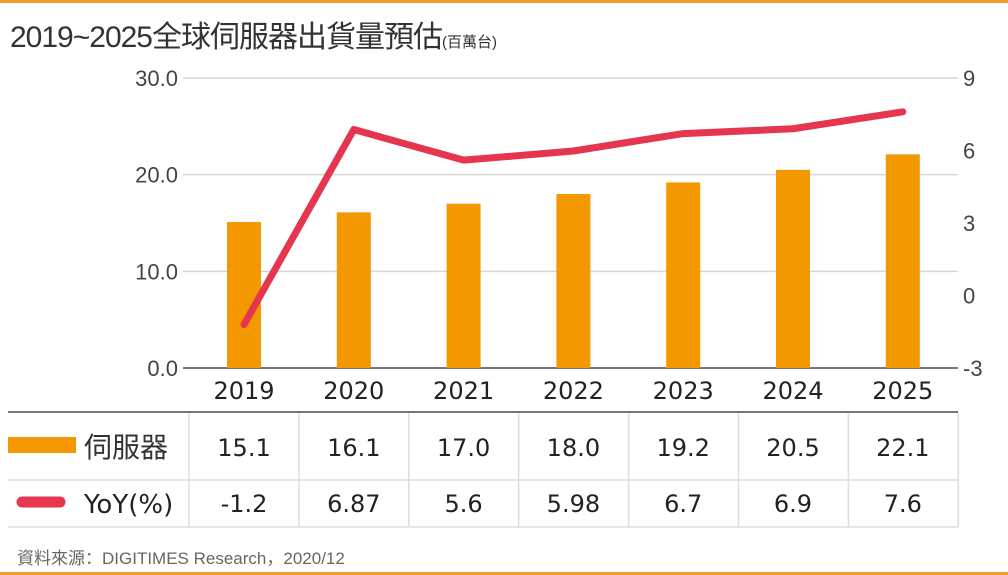  What do you see at coordinates (469, 42) in the screenshot?
I see `unit-label: (百萬台)` at bounding box center [469, 42].